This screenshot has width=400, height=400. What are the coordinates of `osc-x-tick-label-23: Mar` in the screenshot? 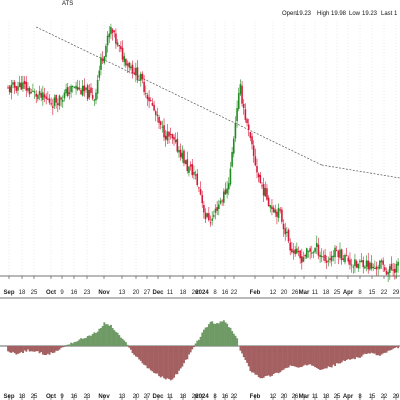 It's located at (304, 397).